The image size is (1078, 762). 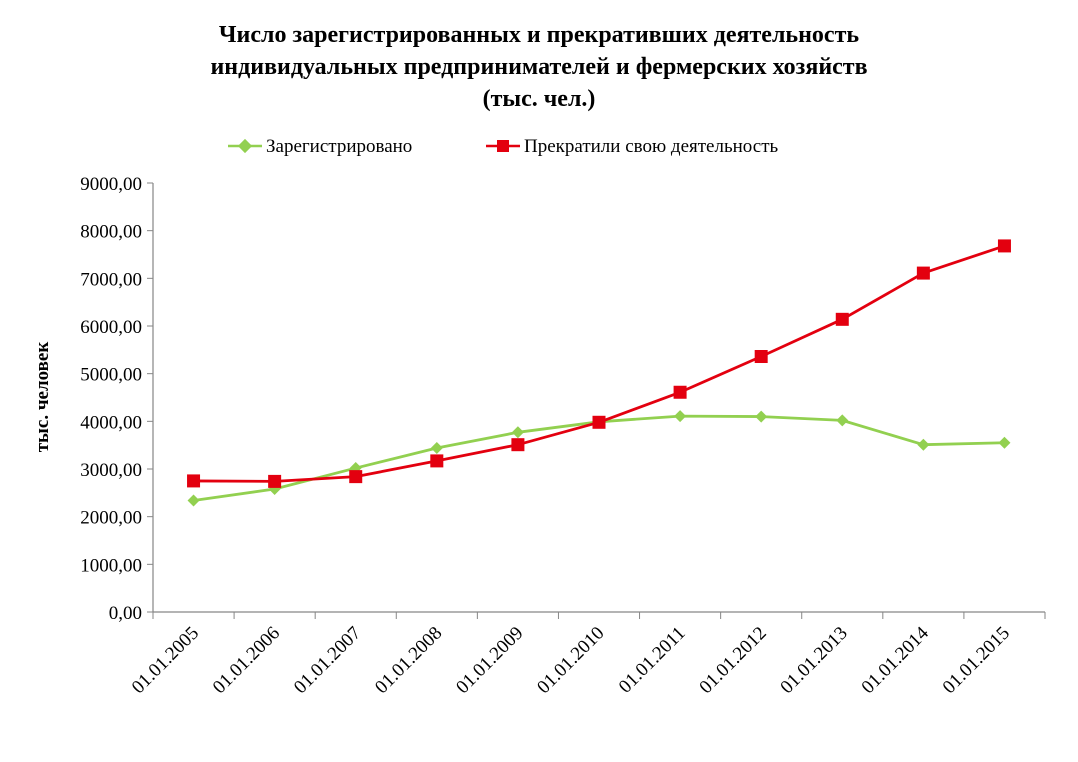 What do you see at coordinates (732, 660) in the screenshot?
I see `x-tick-label: 01.01.2012` at bounding box center [732, 660].